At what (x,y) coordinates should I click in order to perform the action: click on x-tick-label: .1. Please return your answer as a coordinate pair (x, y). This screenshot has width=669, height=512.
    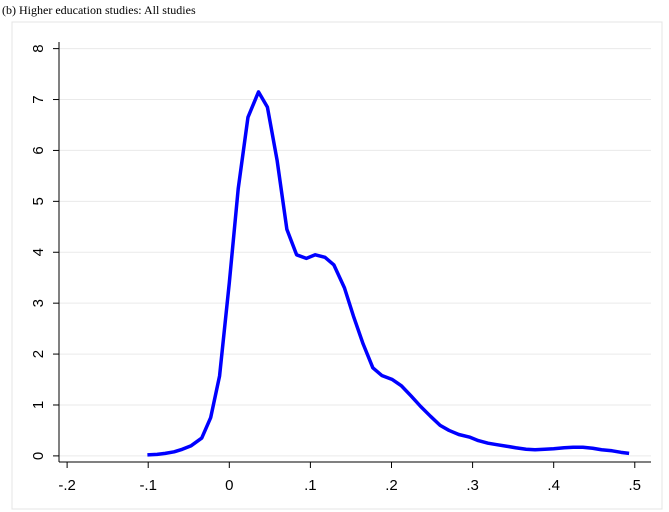
    Looking at the image, I should click on (310, 485).